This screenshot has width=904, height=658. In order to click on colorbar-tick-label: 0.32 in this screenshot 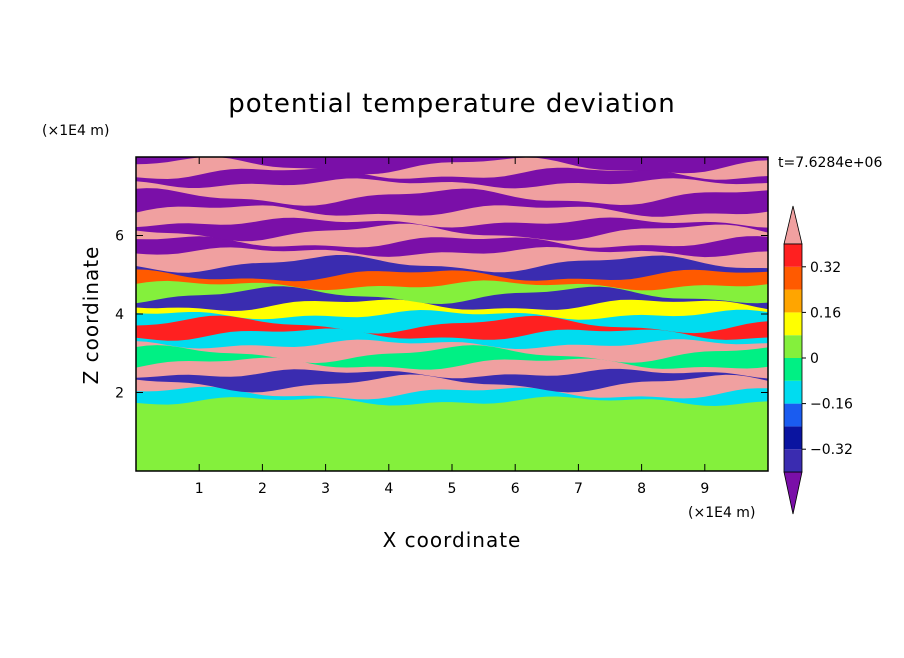, I will do `click(825, 268)`.